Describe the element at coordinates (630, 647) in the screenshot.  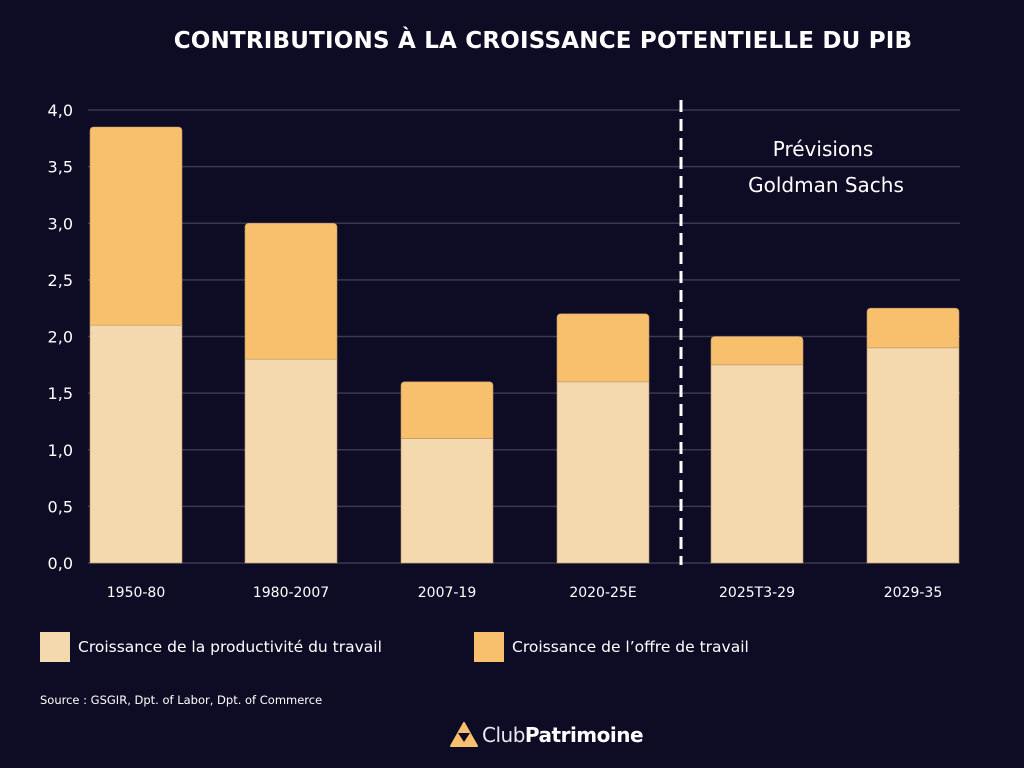
I see `legend-label-labor-supply: Croissance de l’offre de travail` at that location.